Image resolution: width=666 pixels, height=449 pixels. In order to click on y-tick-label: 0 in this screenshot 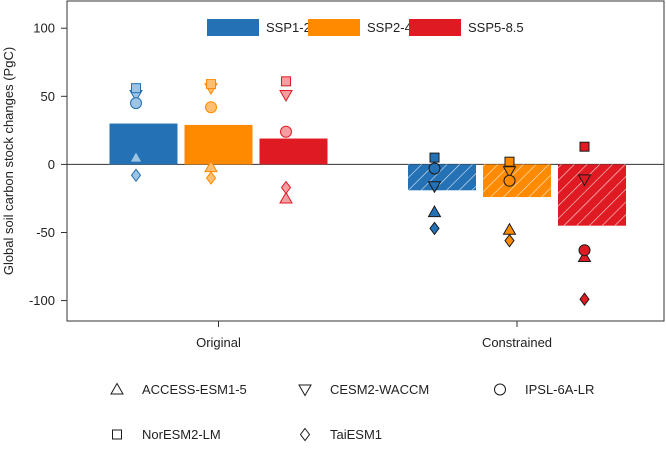, I will do `click(51, 164)`.